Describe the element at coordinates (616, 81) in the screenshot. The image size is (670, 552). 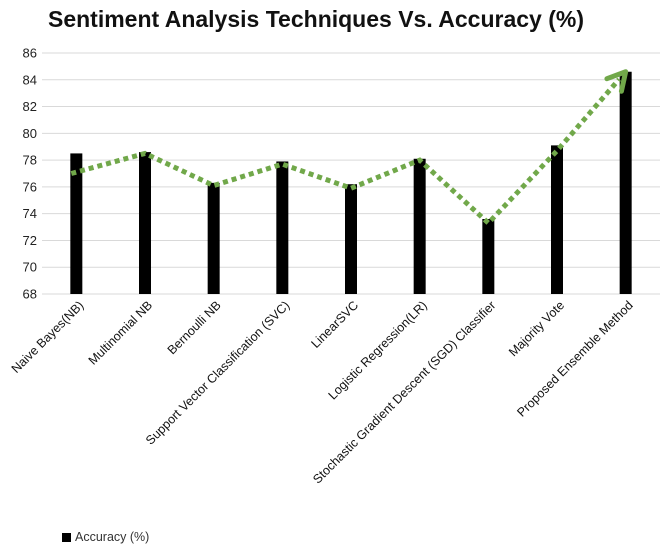
I see `trend-arrowhead` at that location.